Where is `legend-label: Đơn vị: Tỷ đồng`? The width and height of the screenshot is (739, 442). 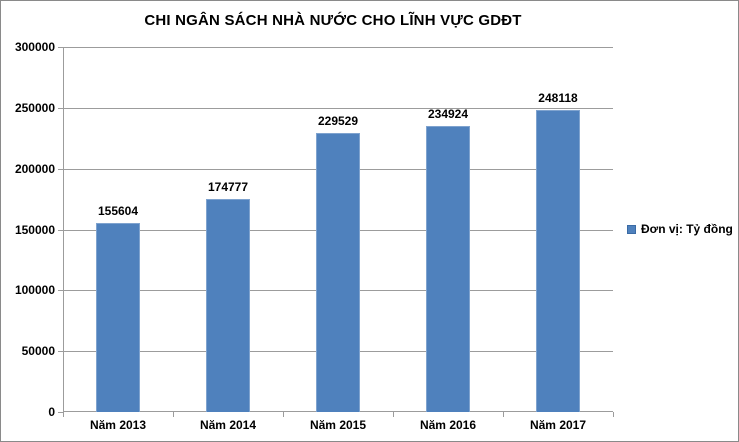
legend-label: Đơn vị: Tỷ đồng is located at coordinates (687, 229).